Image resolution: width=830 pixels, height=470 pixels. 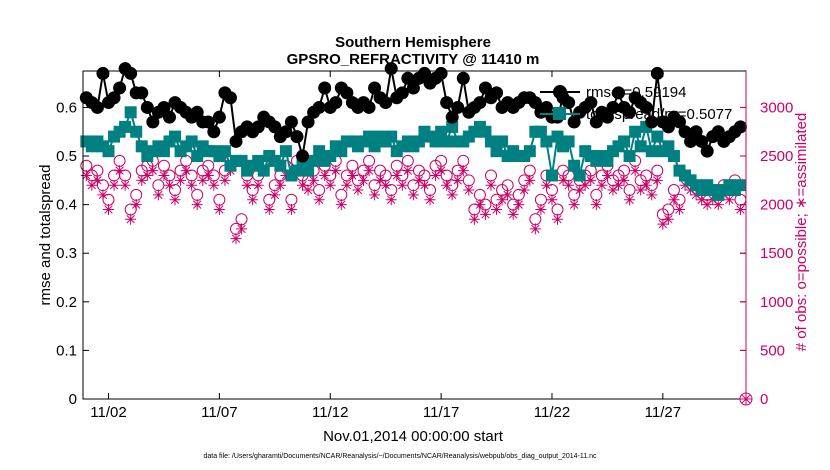 I want to click on legend-rmse-marker, so click(x=560, y=92).